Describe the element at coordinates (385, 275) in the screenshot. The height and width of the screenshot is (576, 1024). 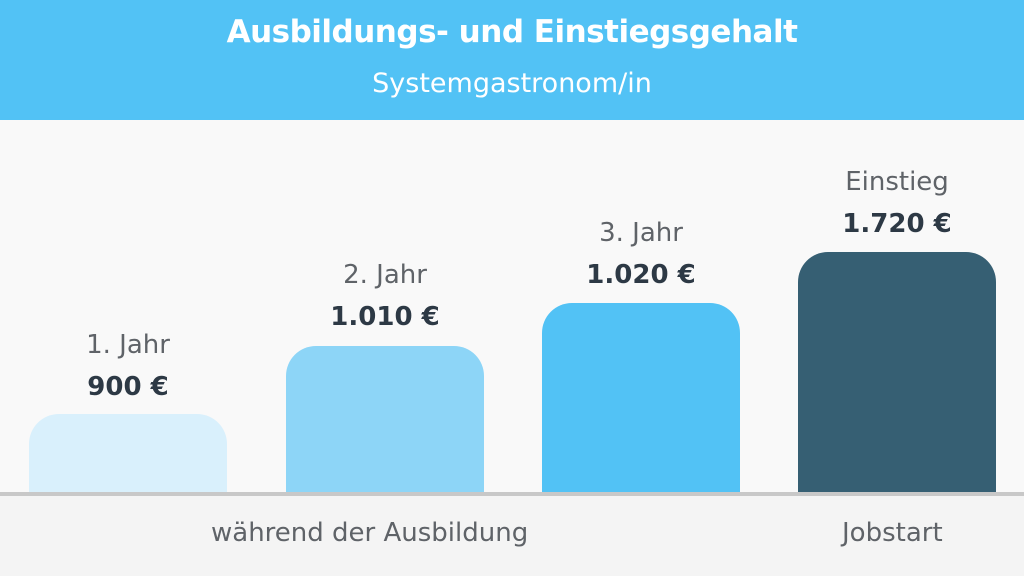
I see `bar-label-year-2: 2. Jahr` at that location.